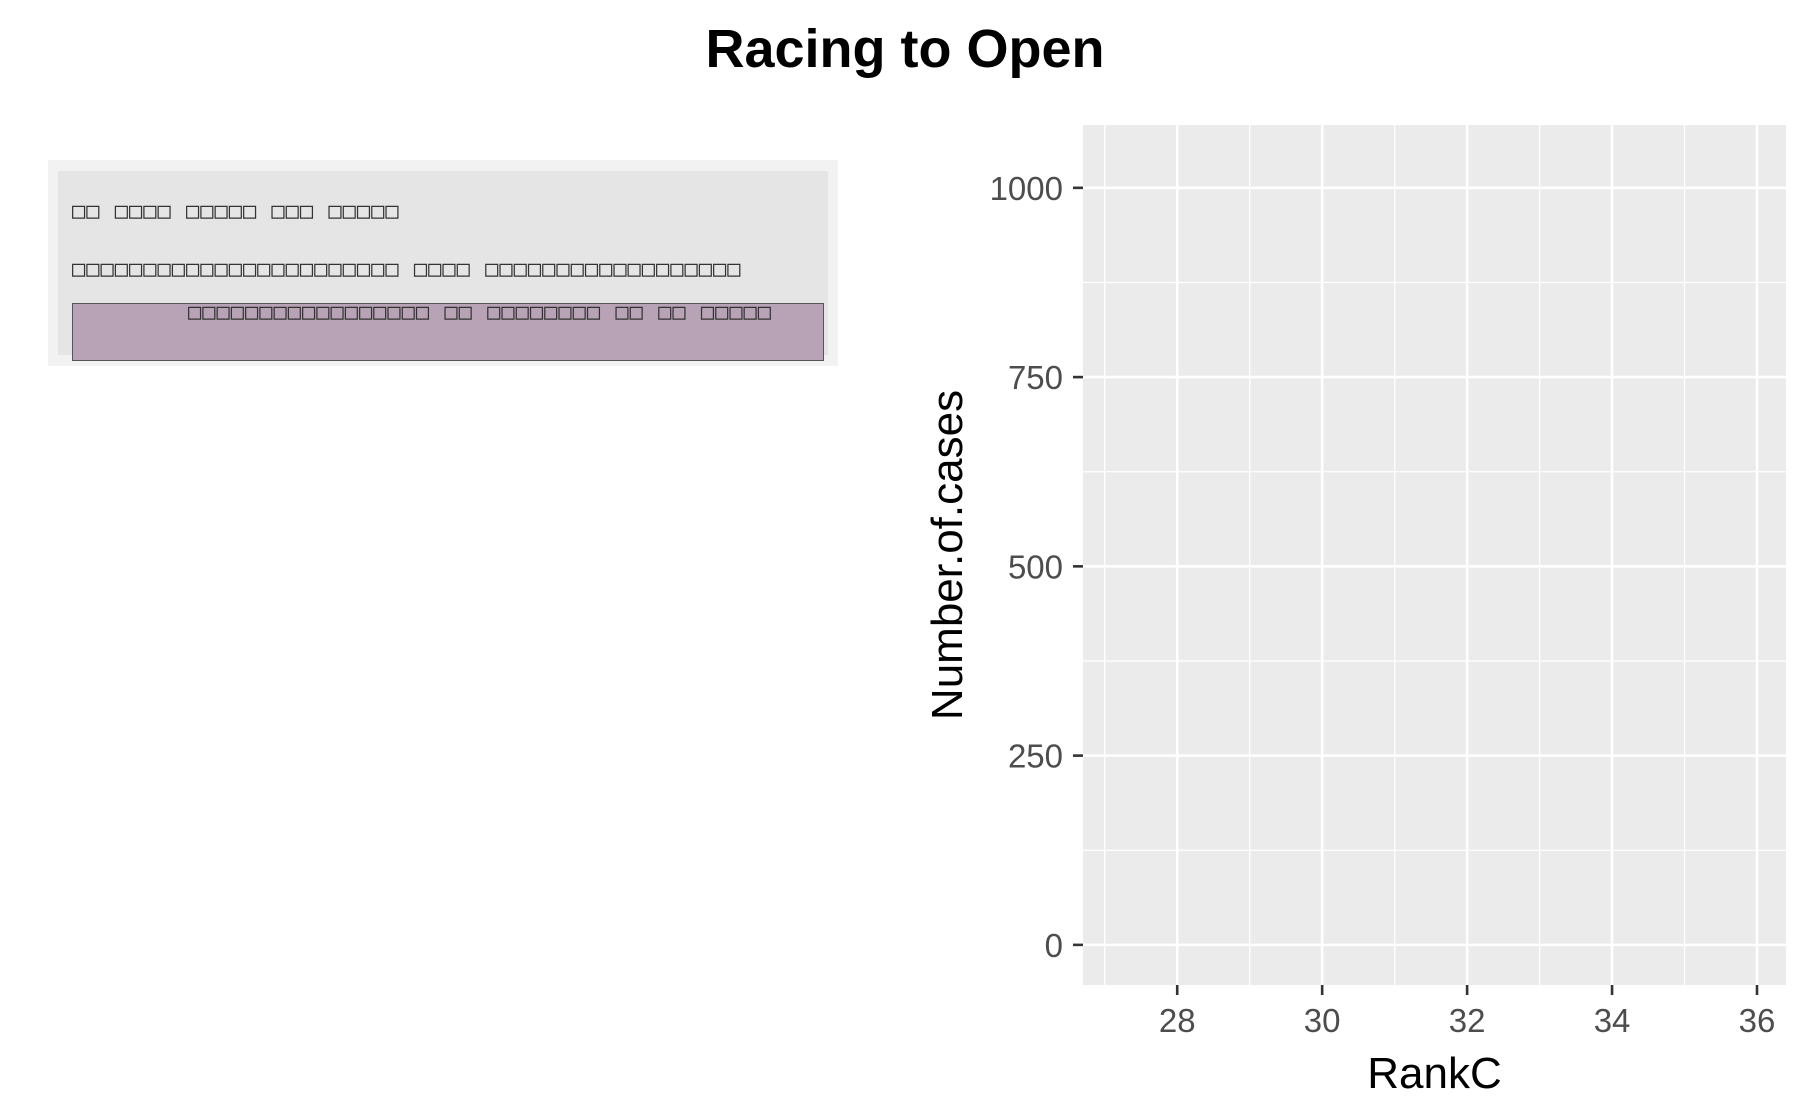 This screenshot has width=1800, height=1113. I want to click on y-tick-label: 250, so click(1035, 756).